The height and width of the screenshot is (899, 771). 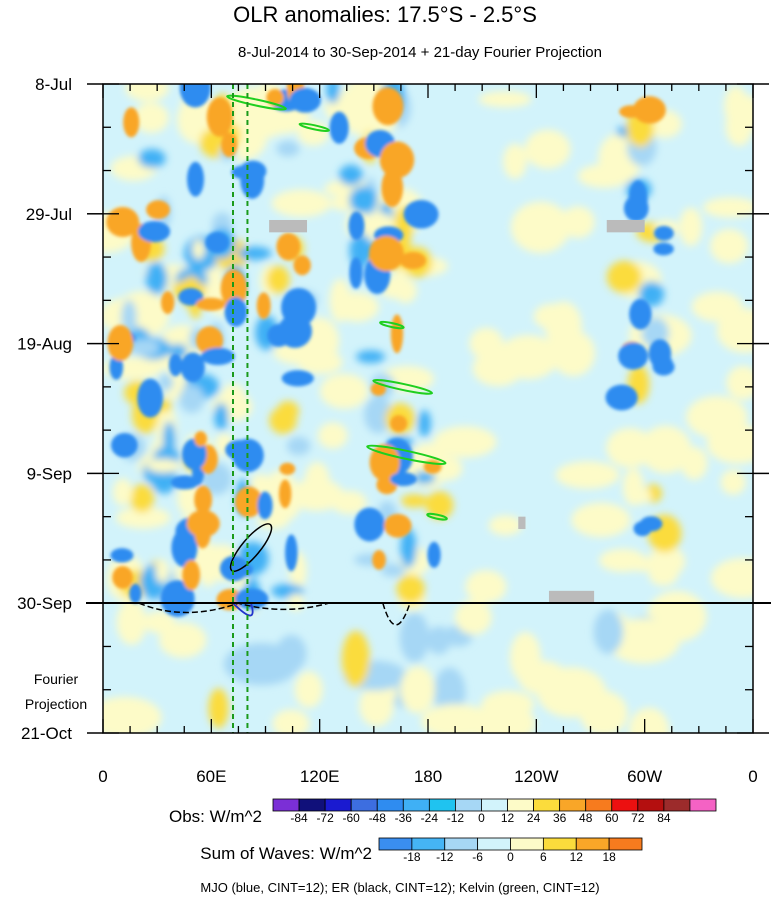 I want to click on x-tick-label: 60E, so click(x=211, y=776).